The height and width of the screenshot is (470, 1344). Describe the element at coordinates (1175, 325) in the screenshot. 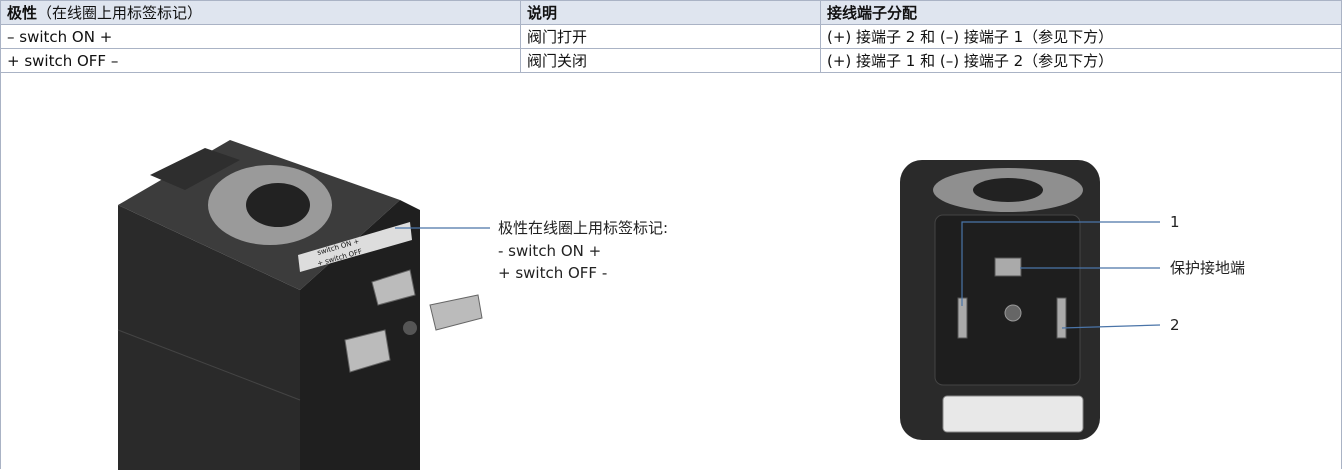

I see `callout-label: 2` at that location.